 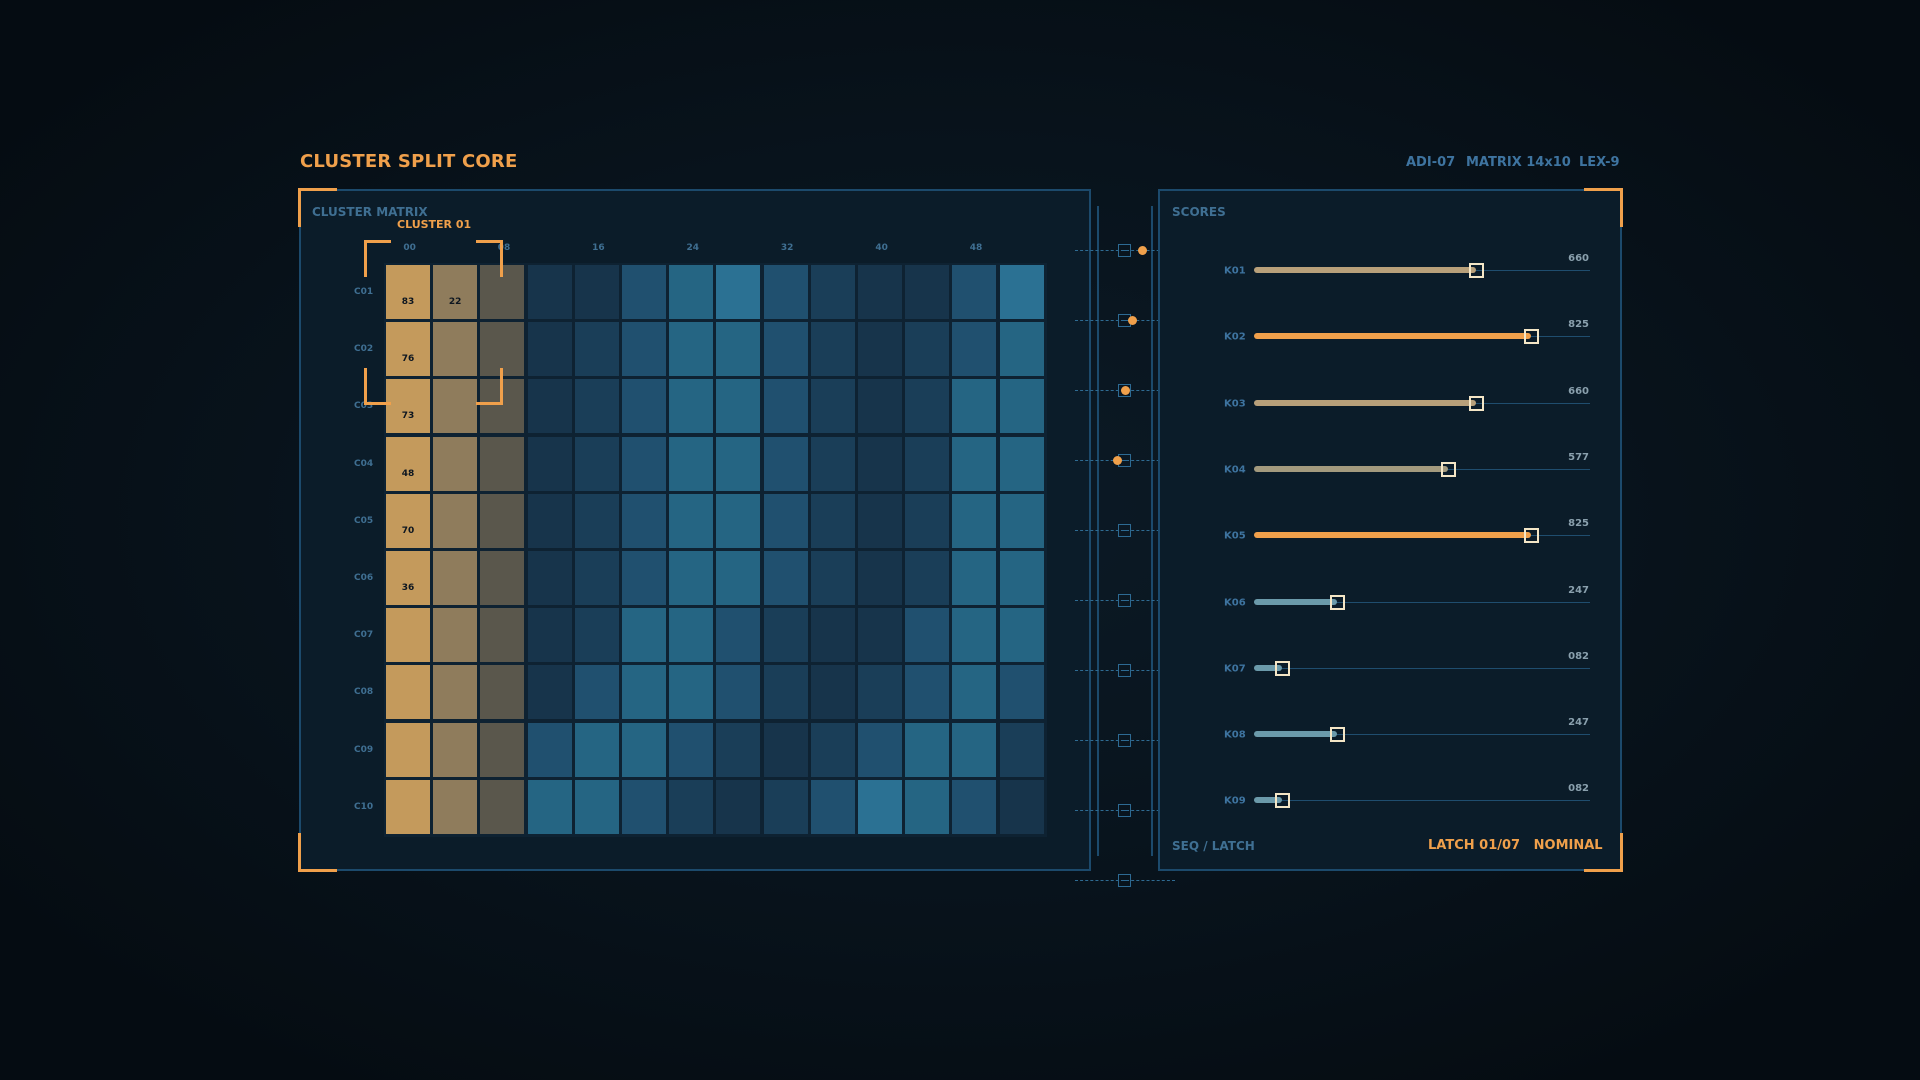 I want to click on score-label: K09, so click(x=1235, y=801).